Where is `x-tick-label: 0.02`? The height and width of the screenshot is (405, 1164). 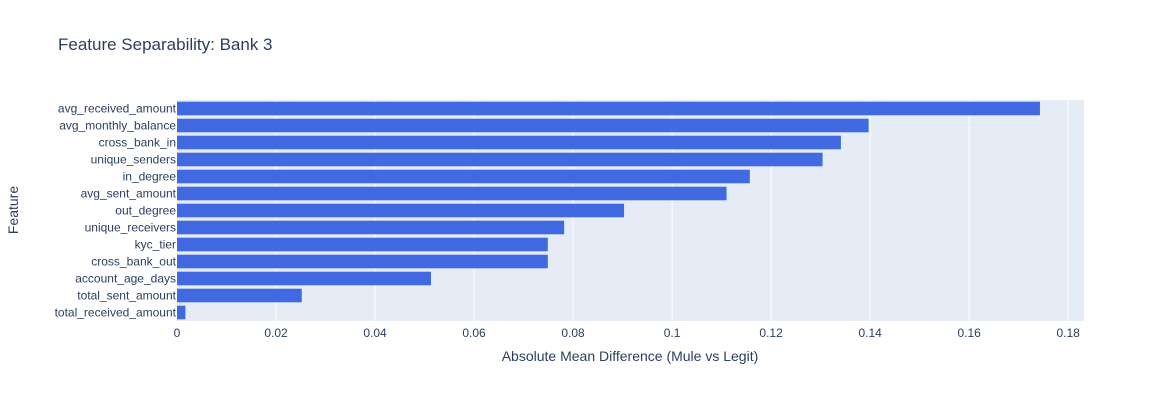
x-tick-label: 0.02 is located at coordinates (276, 333).